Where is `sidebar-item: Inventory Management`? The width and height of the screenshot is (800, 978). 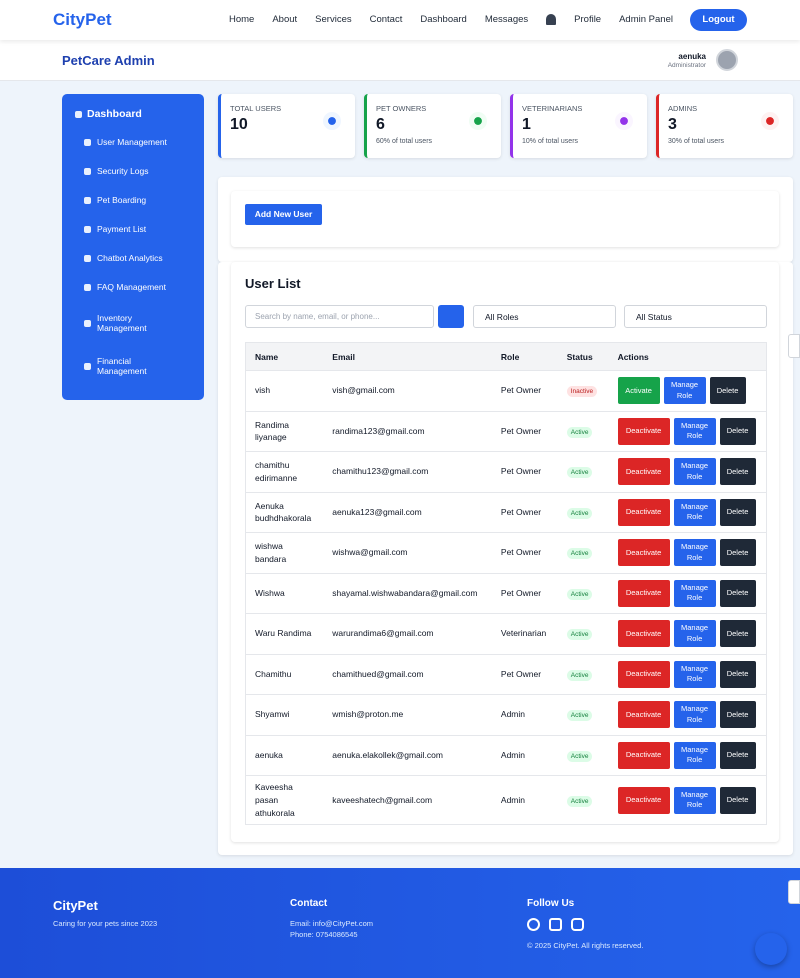
sidebar-item: Inventory Management is located at coordinates (133, 323).